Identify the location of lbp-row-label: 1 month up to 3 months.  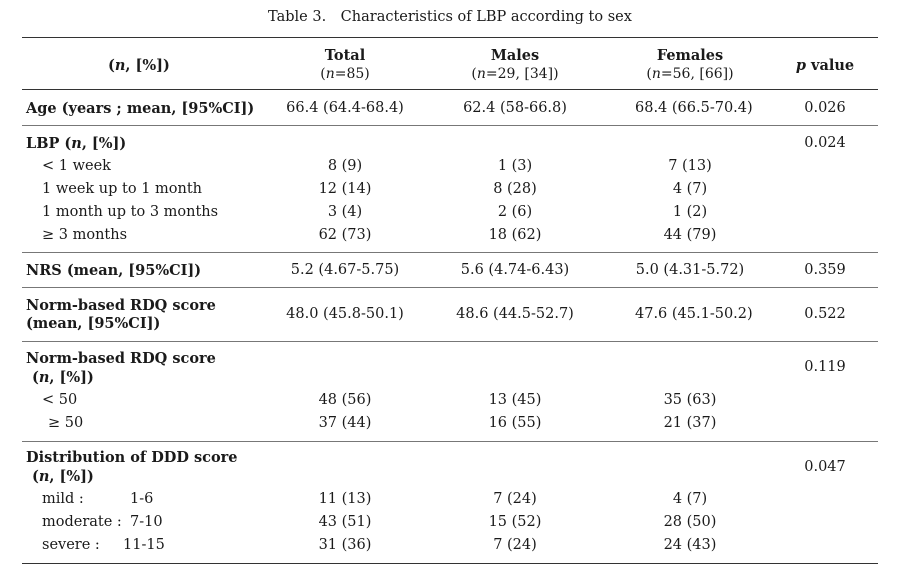
(130, 212).